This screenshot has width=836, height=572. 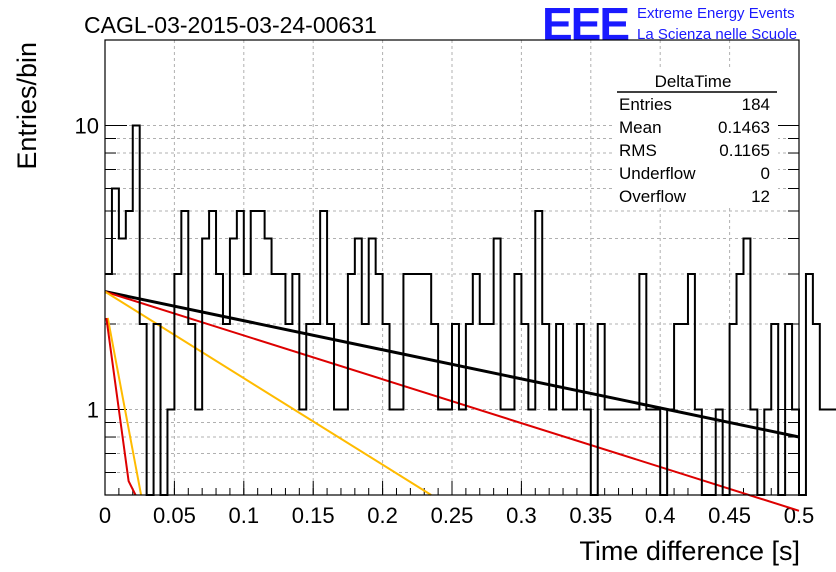 I want to click on x-tick-label: 0.2, so click(x=382, y=515).